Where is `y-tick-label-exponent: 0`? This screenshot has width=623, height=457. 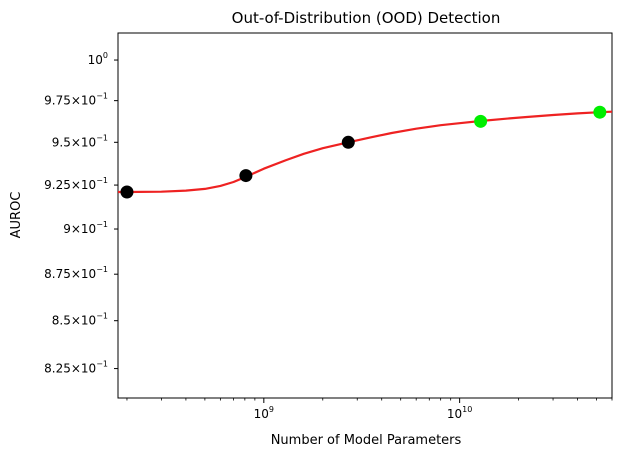 y-tick-label-exponent: 0 is located at coordinates (105, 55).